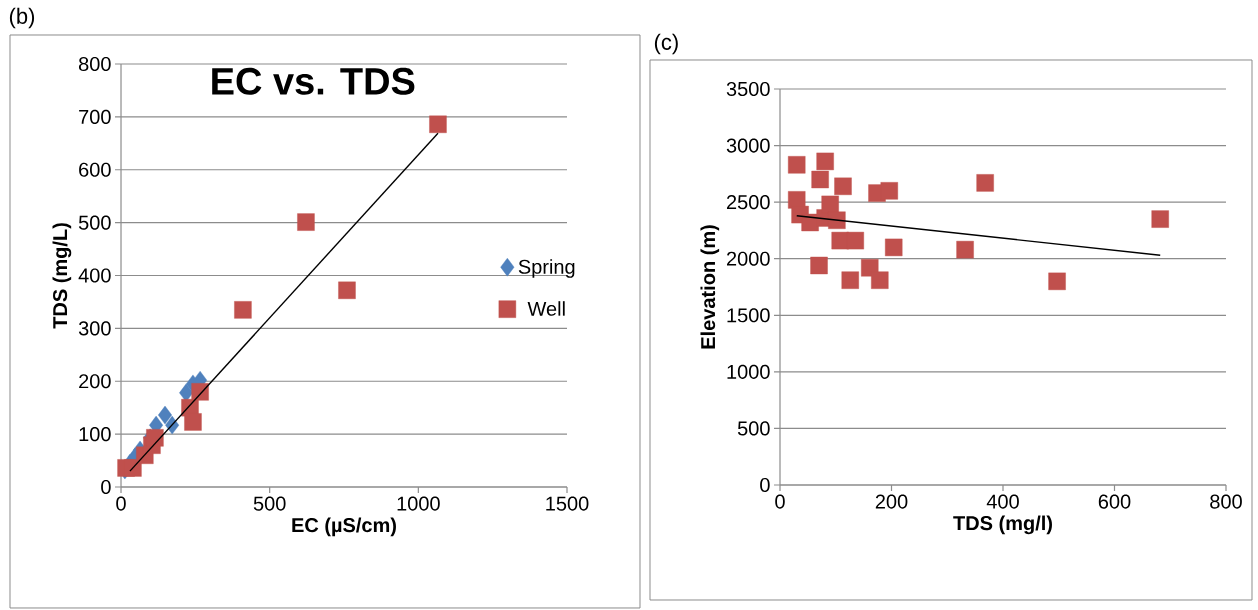  What do you see at coordinates (418, 503) in the screenshot?
I see `x-tick-label: 1000` at bounding box center [418, 503].